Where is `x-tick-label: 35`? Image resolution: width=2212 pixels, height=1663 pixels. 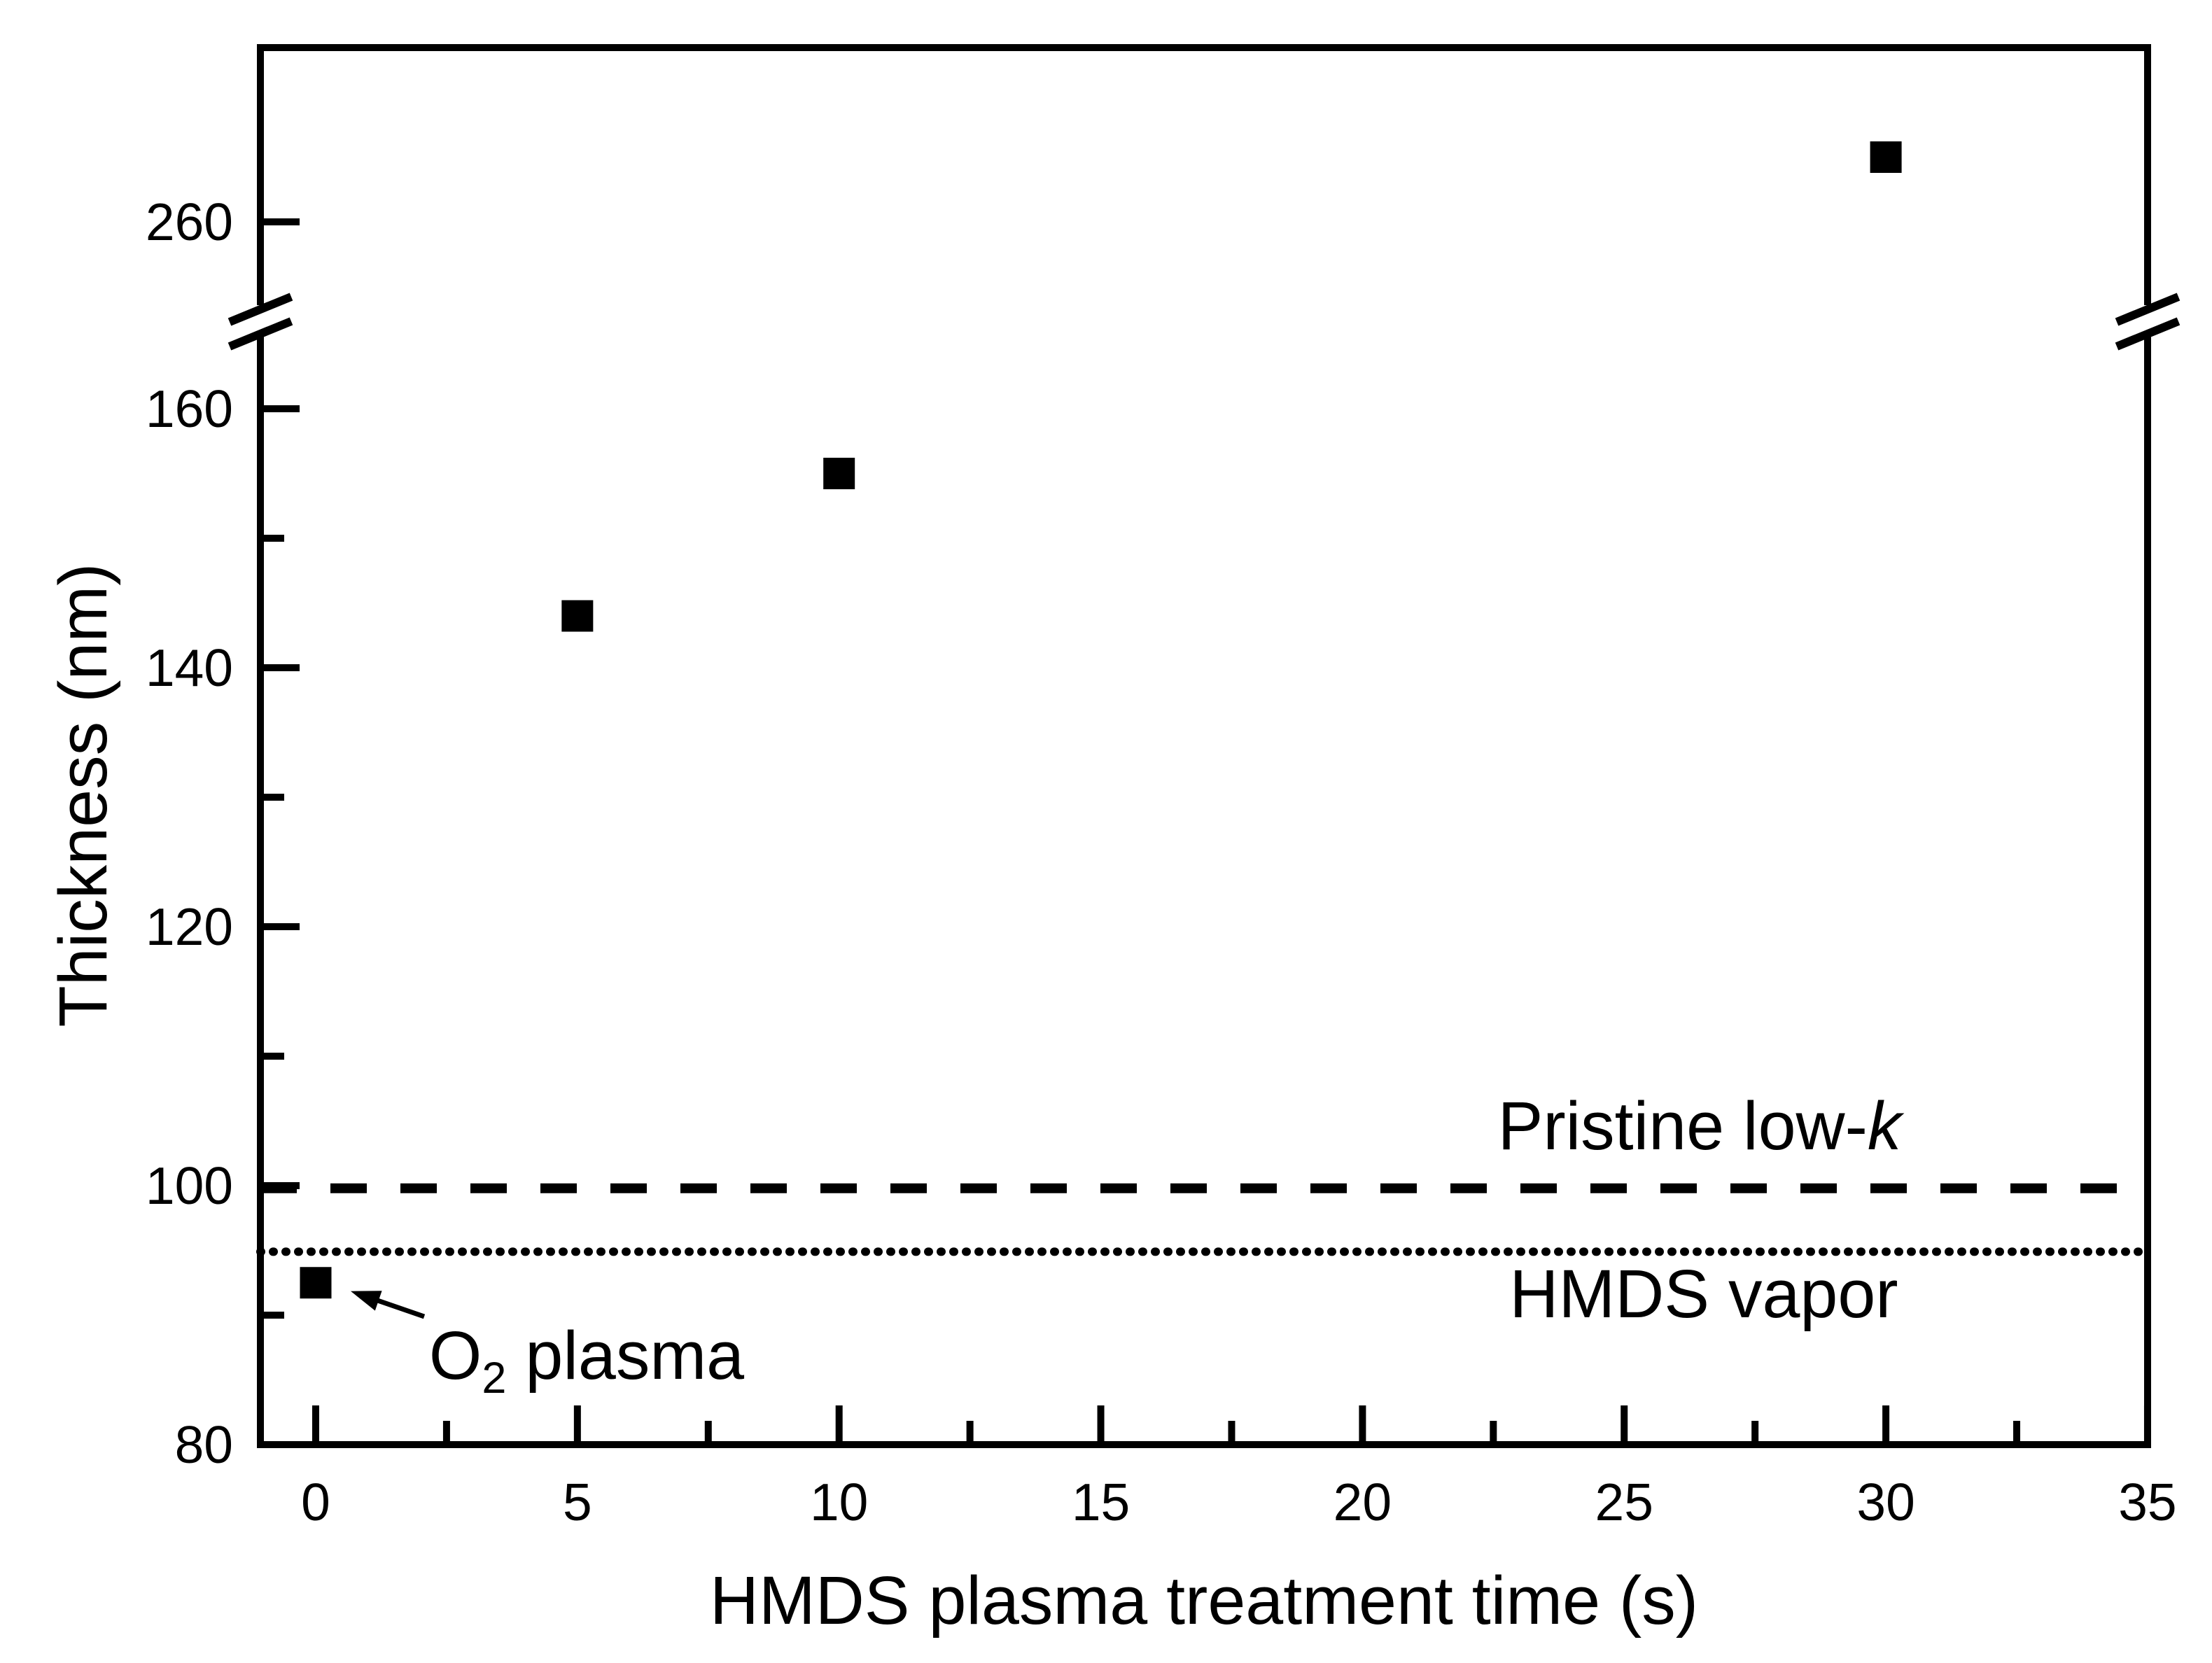
x-tick-label: 35 is located at coordinates (2147, 1502).